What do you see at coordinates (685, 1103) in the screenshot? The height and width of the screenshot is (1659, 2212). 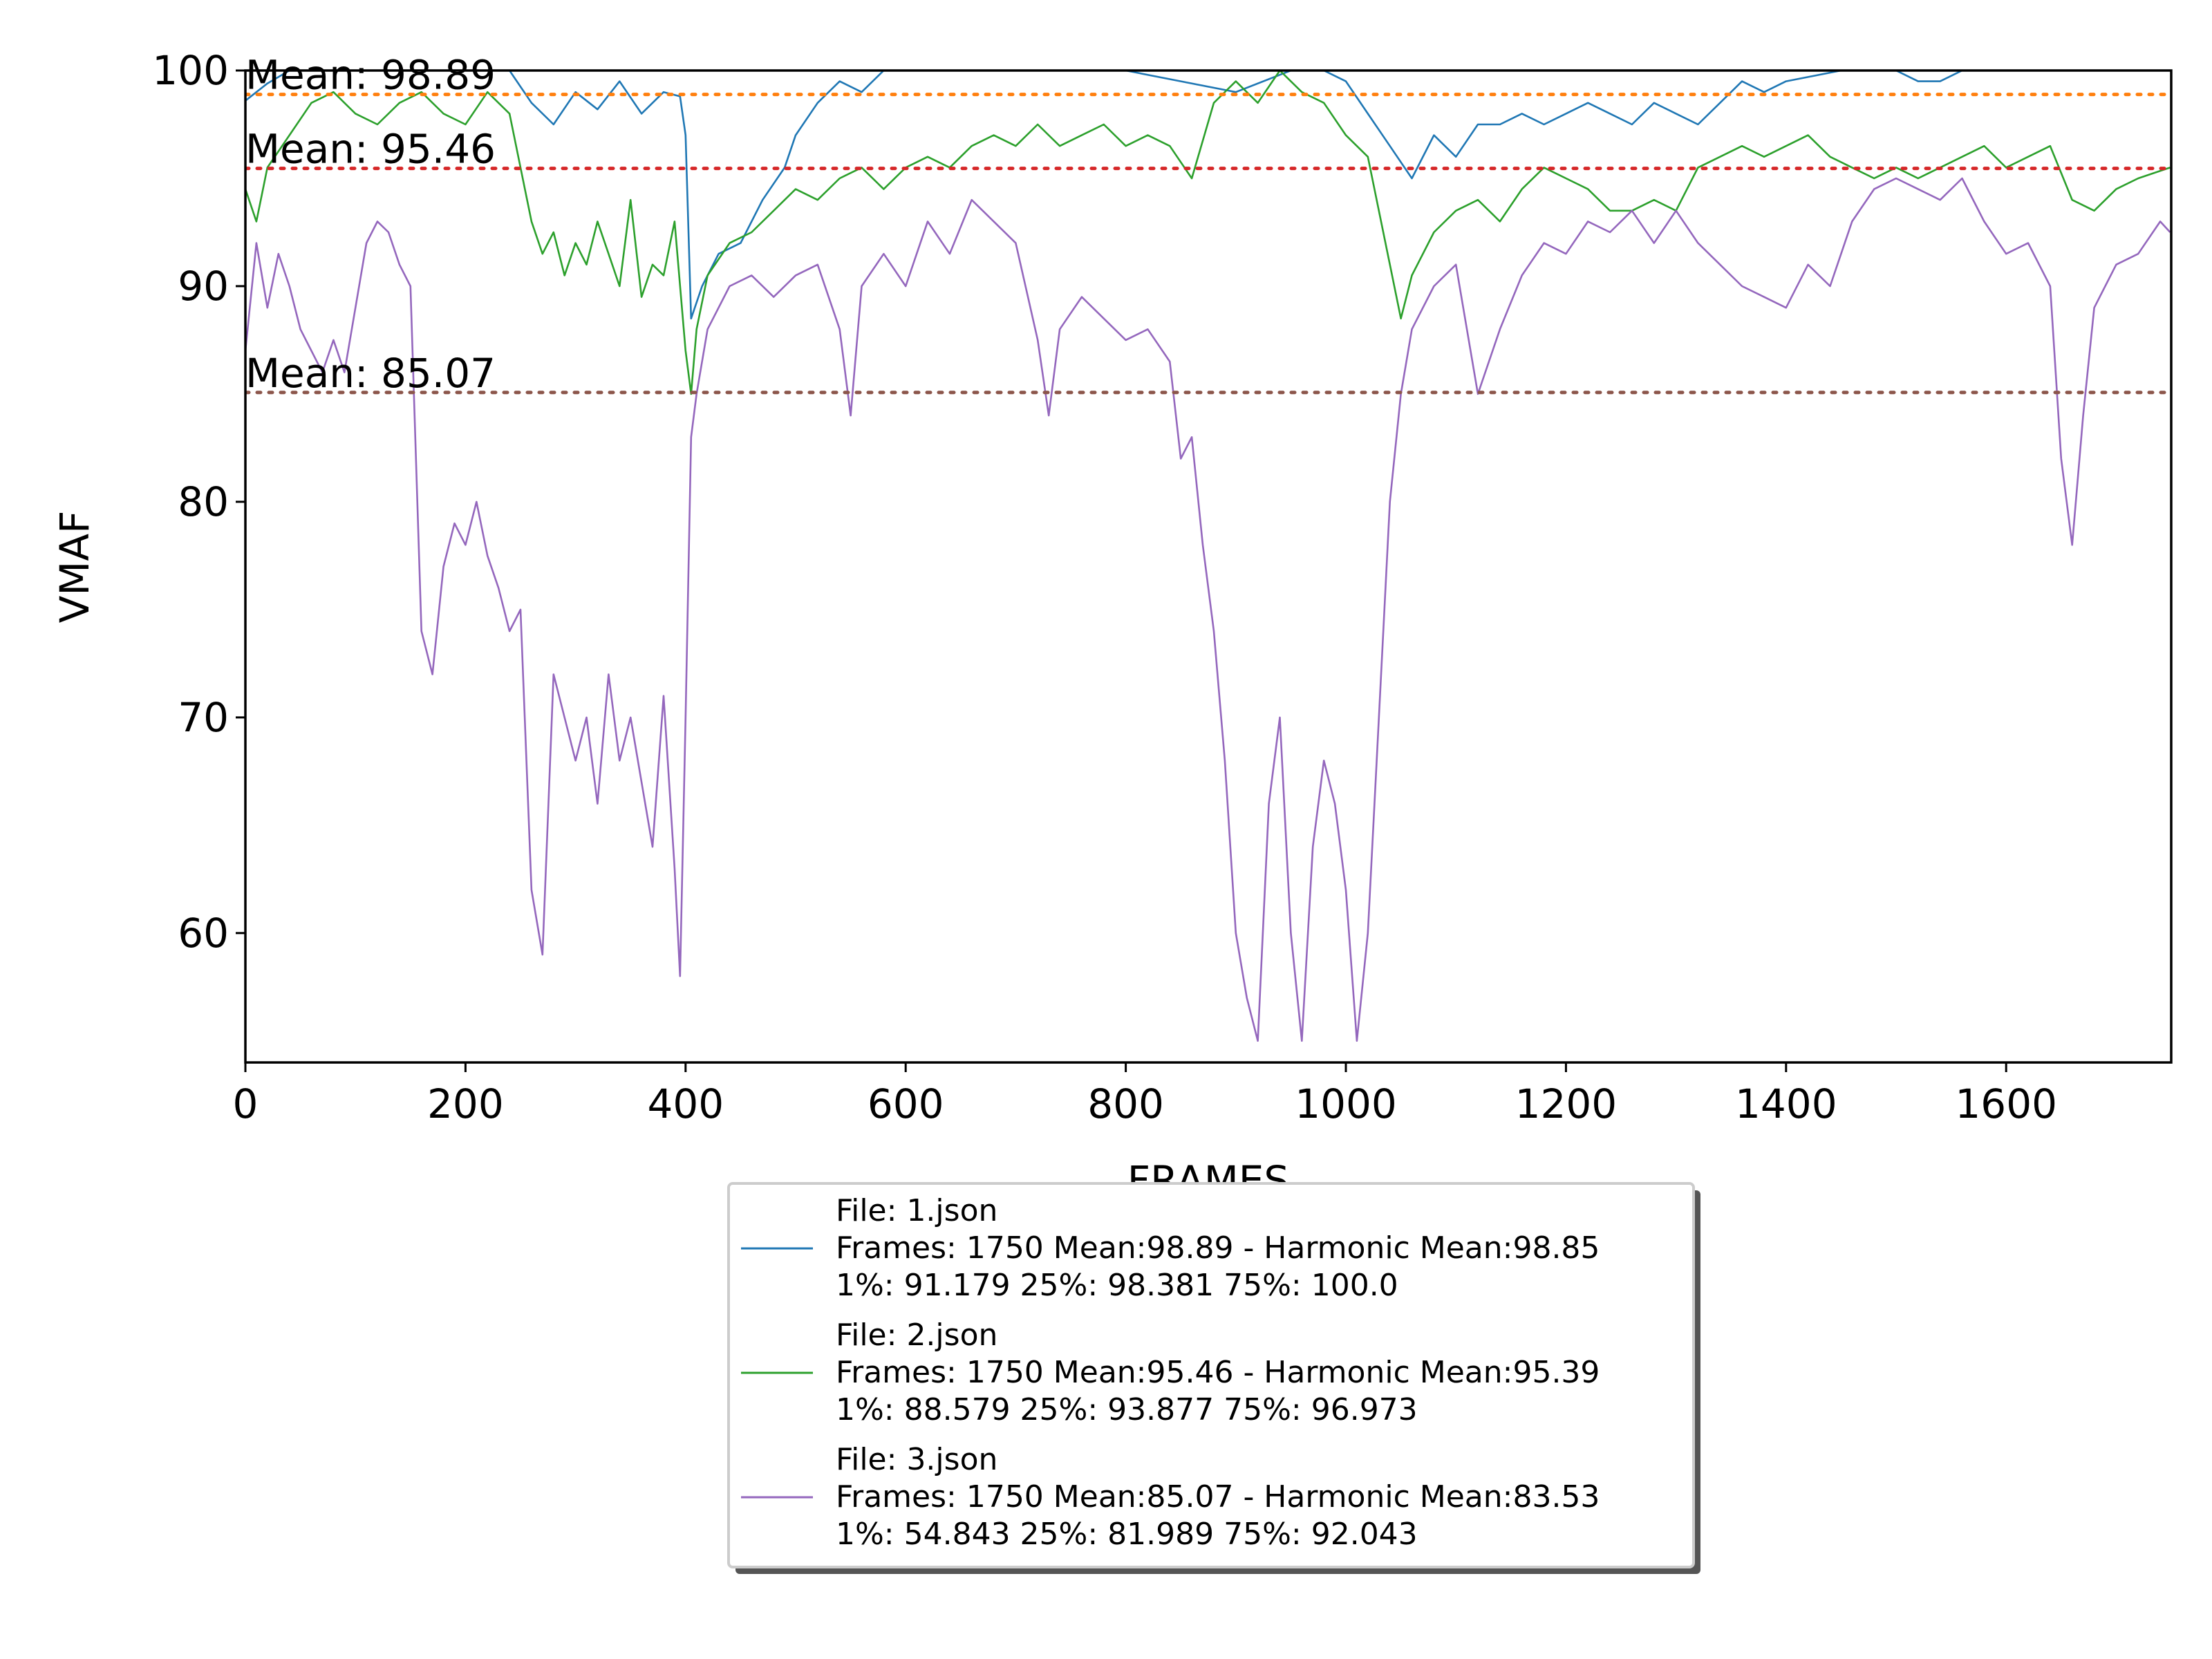 I see `x-tick-label: 400` at bounding box center [685, 1103].